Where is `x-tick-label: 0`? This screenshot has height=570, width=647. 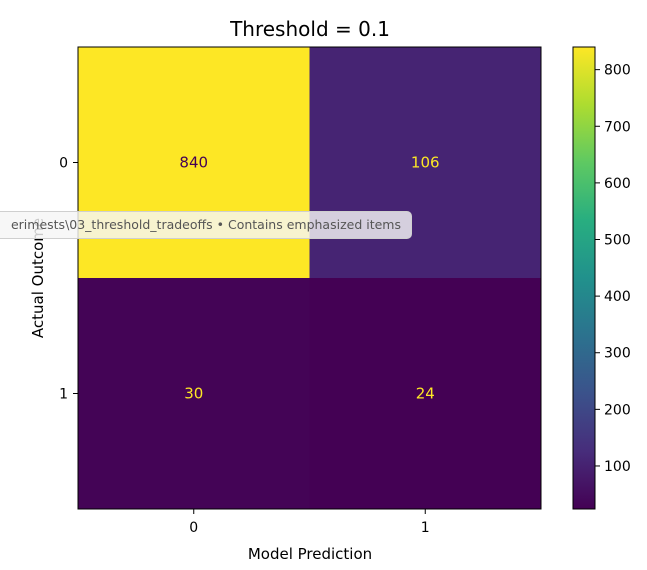
x-tick-label: 0 is located at coordinates (193, 528).